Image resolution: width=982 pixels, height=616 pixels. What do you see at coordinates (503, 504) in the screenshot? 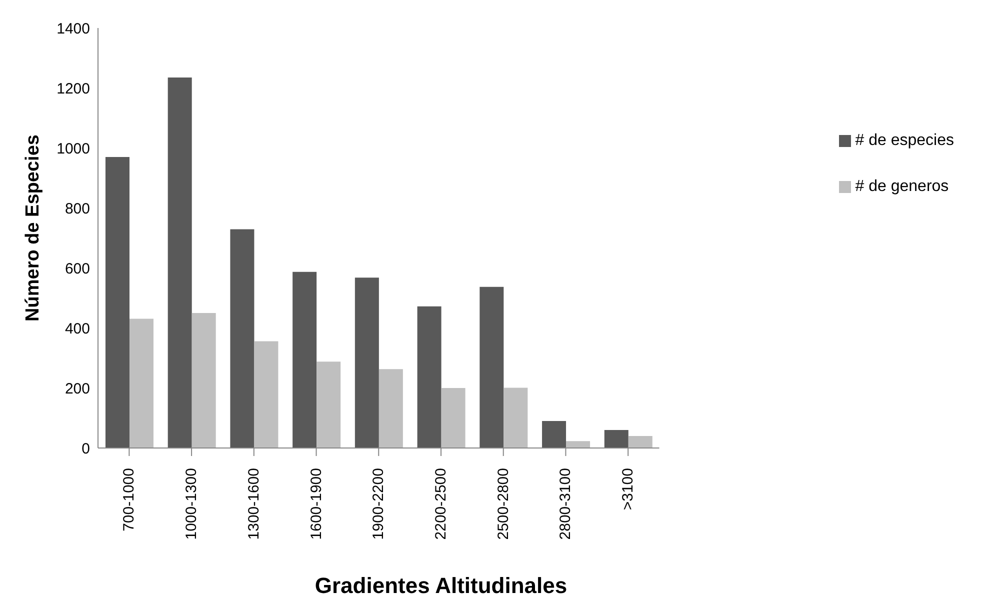
I see `x-tick-label: 2500-2800` at bounding box center [503, 504].